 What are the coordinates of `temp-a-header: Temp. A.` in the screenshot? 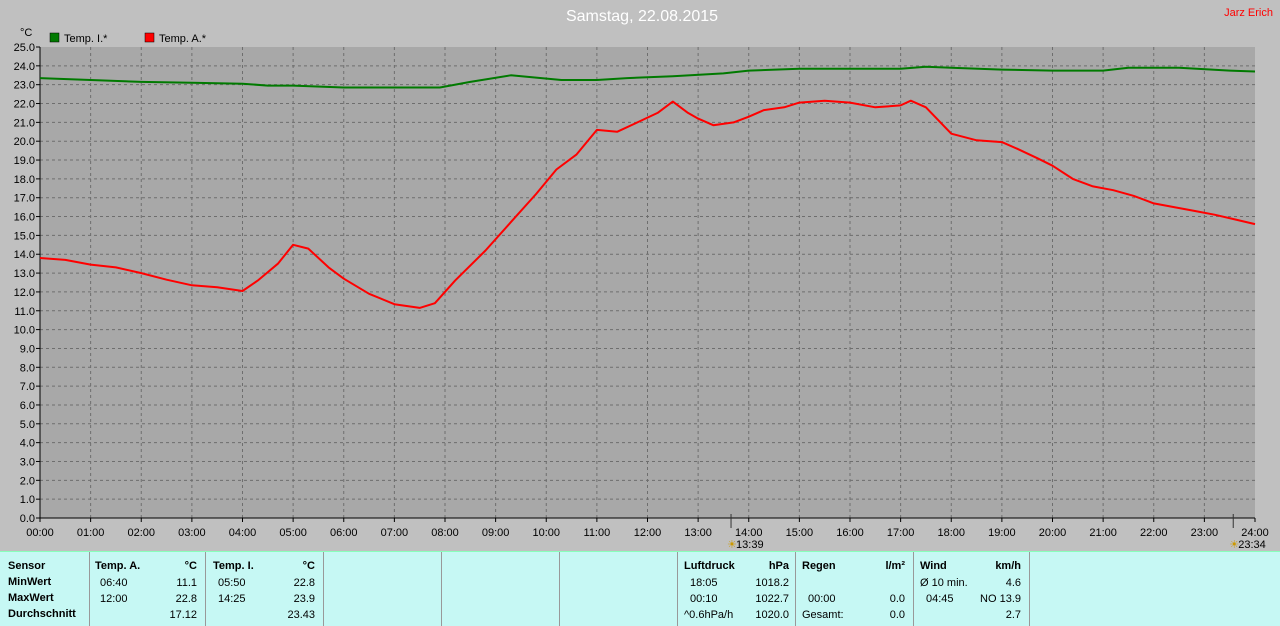 It's located at (118, 566).